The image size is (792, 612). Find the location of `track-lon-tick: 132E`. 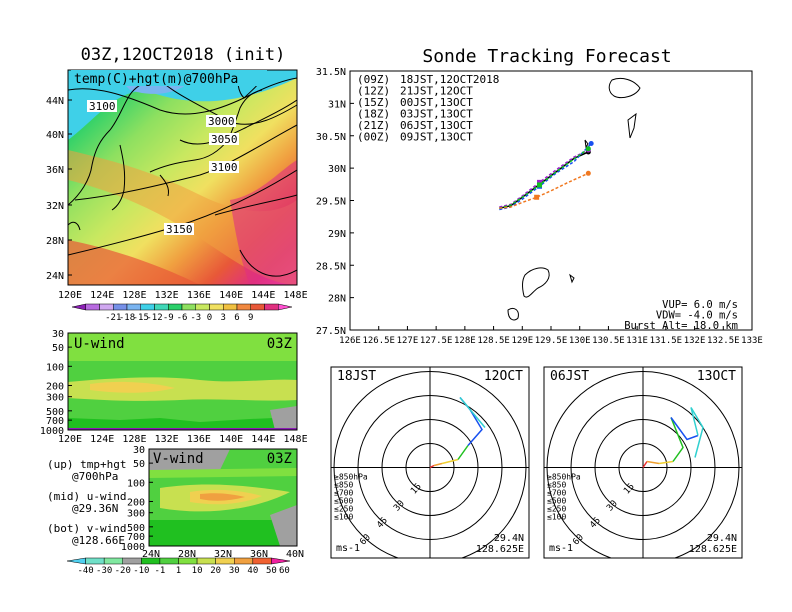

track-lon-tick: 132E is located at coordinates (695, 341).